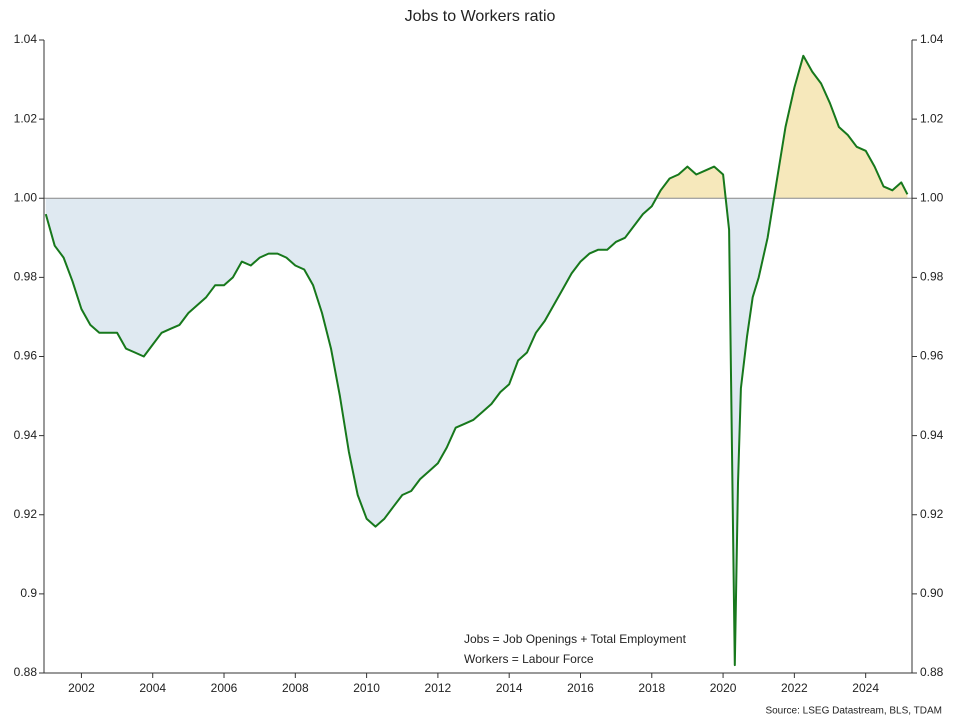 This screenshot has height=720, width=960. I want to click on y-tick-label: 1.02, so click(26, 118).